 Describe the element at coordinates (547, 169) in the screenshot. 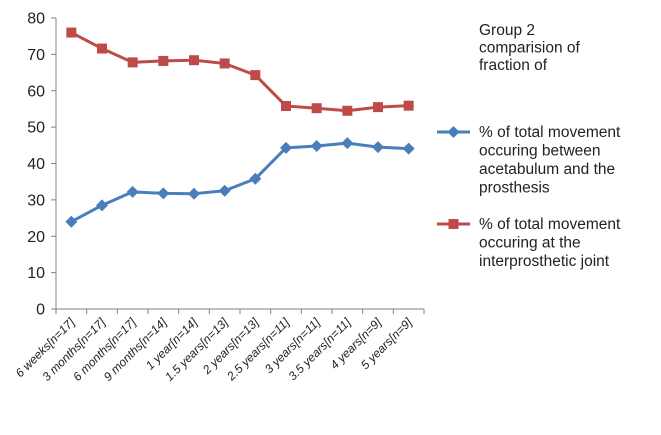

I see `legend-label-line: acetabulum and the` at that location.